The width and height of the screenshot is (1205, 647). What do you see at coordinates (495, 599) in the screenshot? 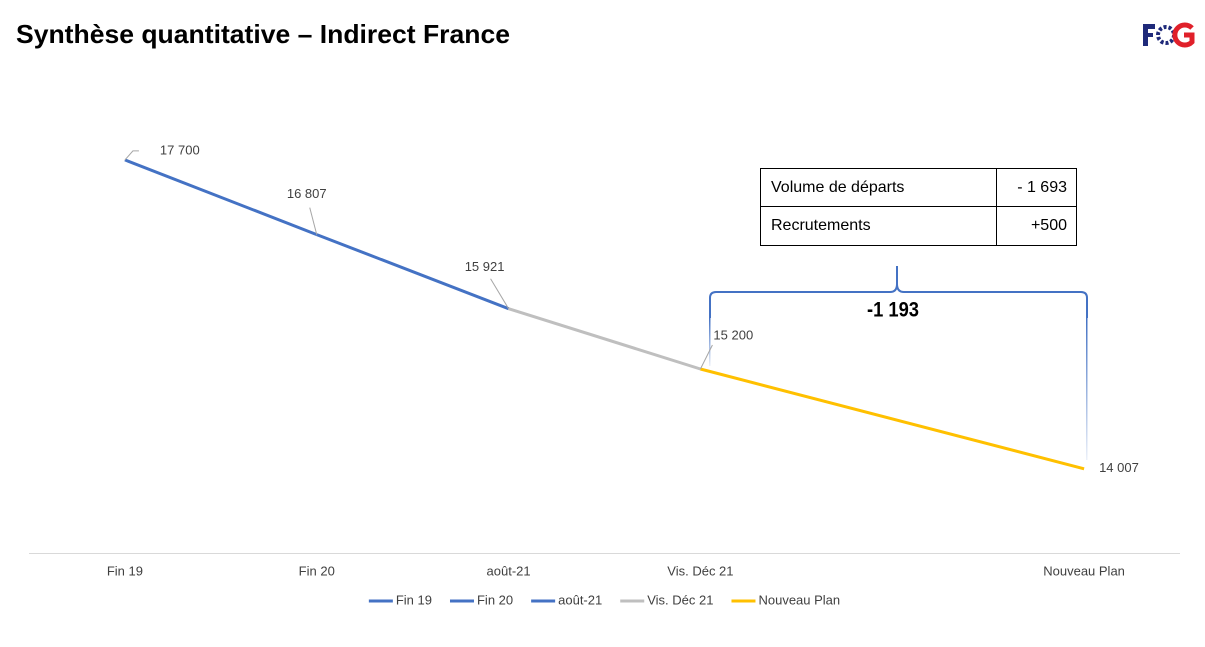
I see `legend-label: Fin 20` at bounding box center [495, 599].